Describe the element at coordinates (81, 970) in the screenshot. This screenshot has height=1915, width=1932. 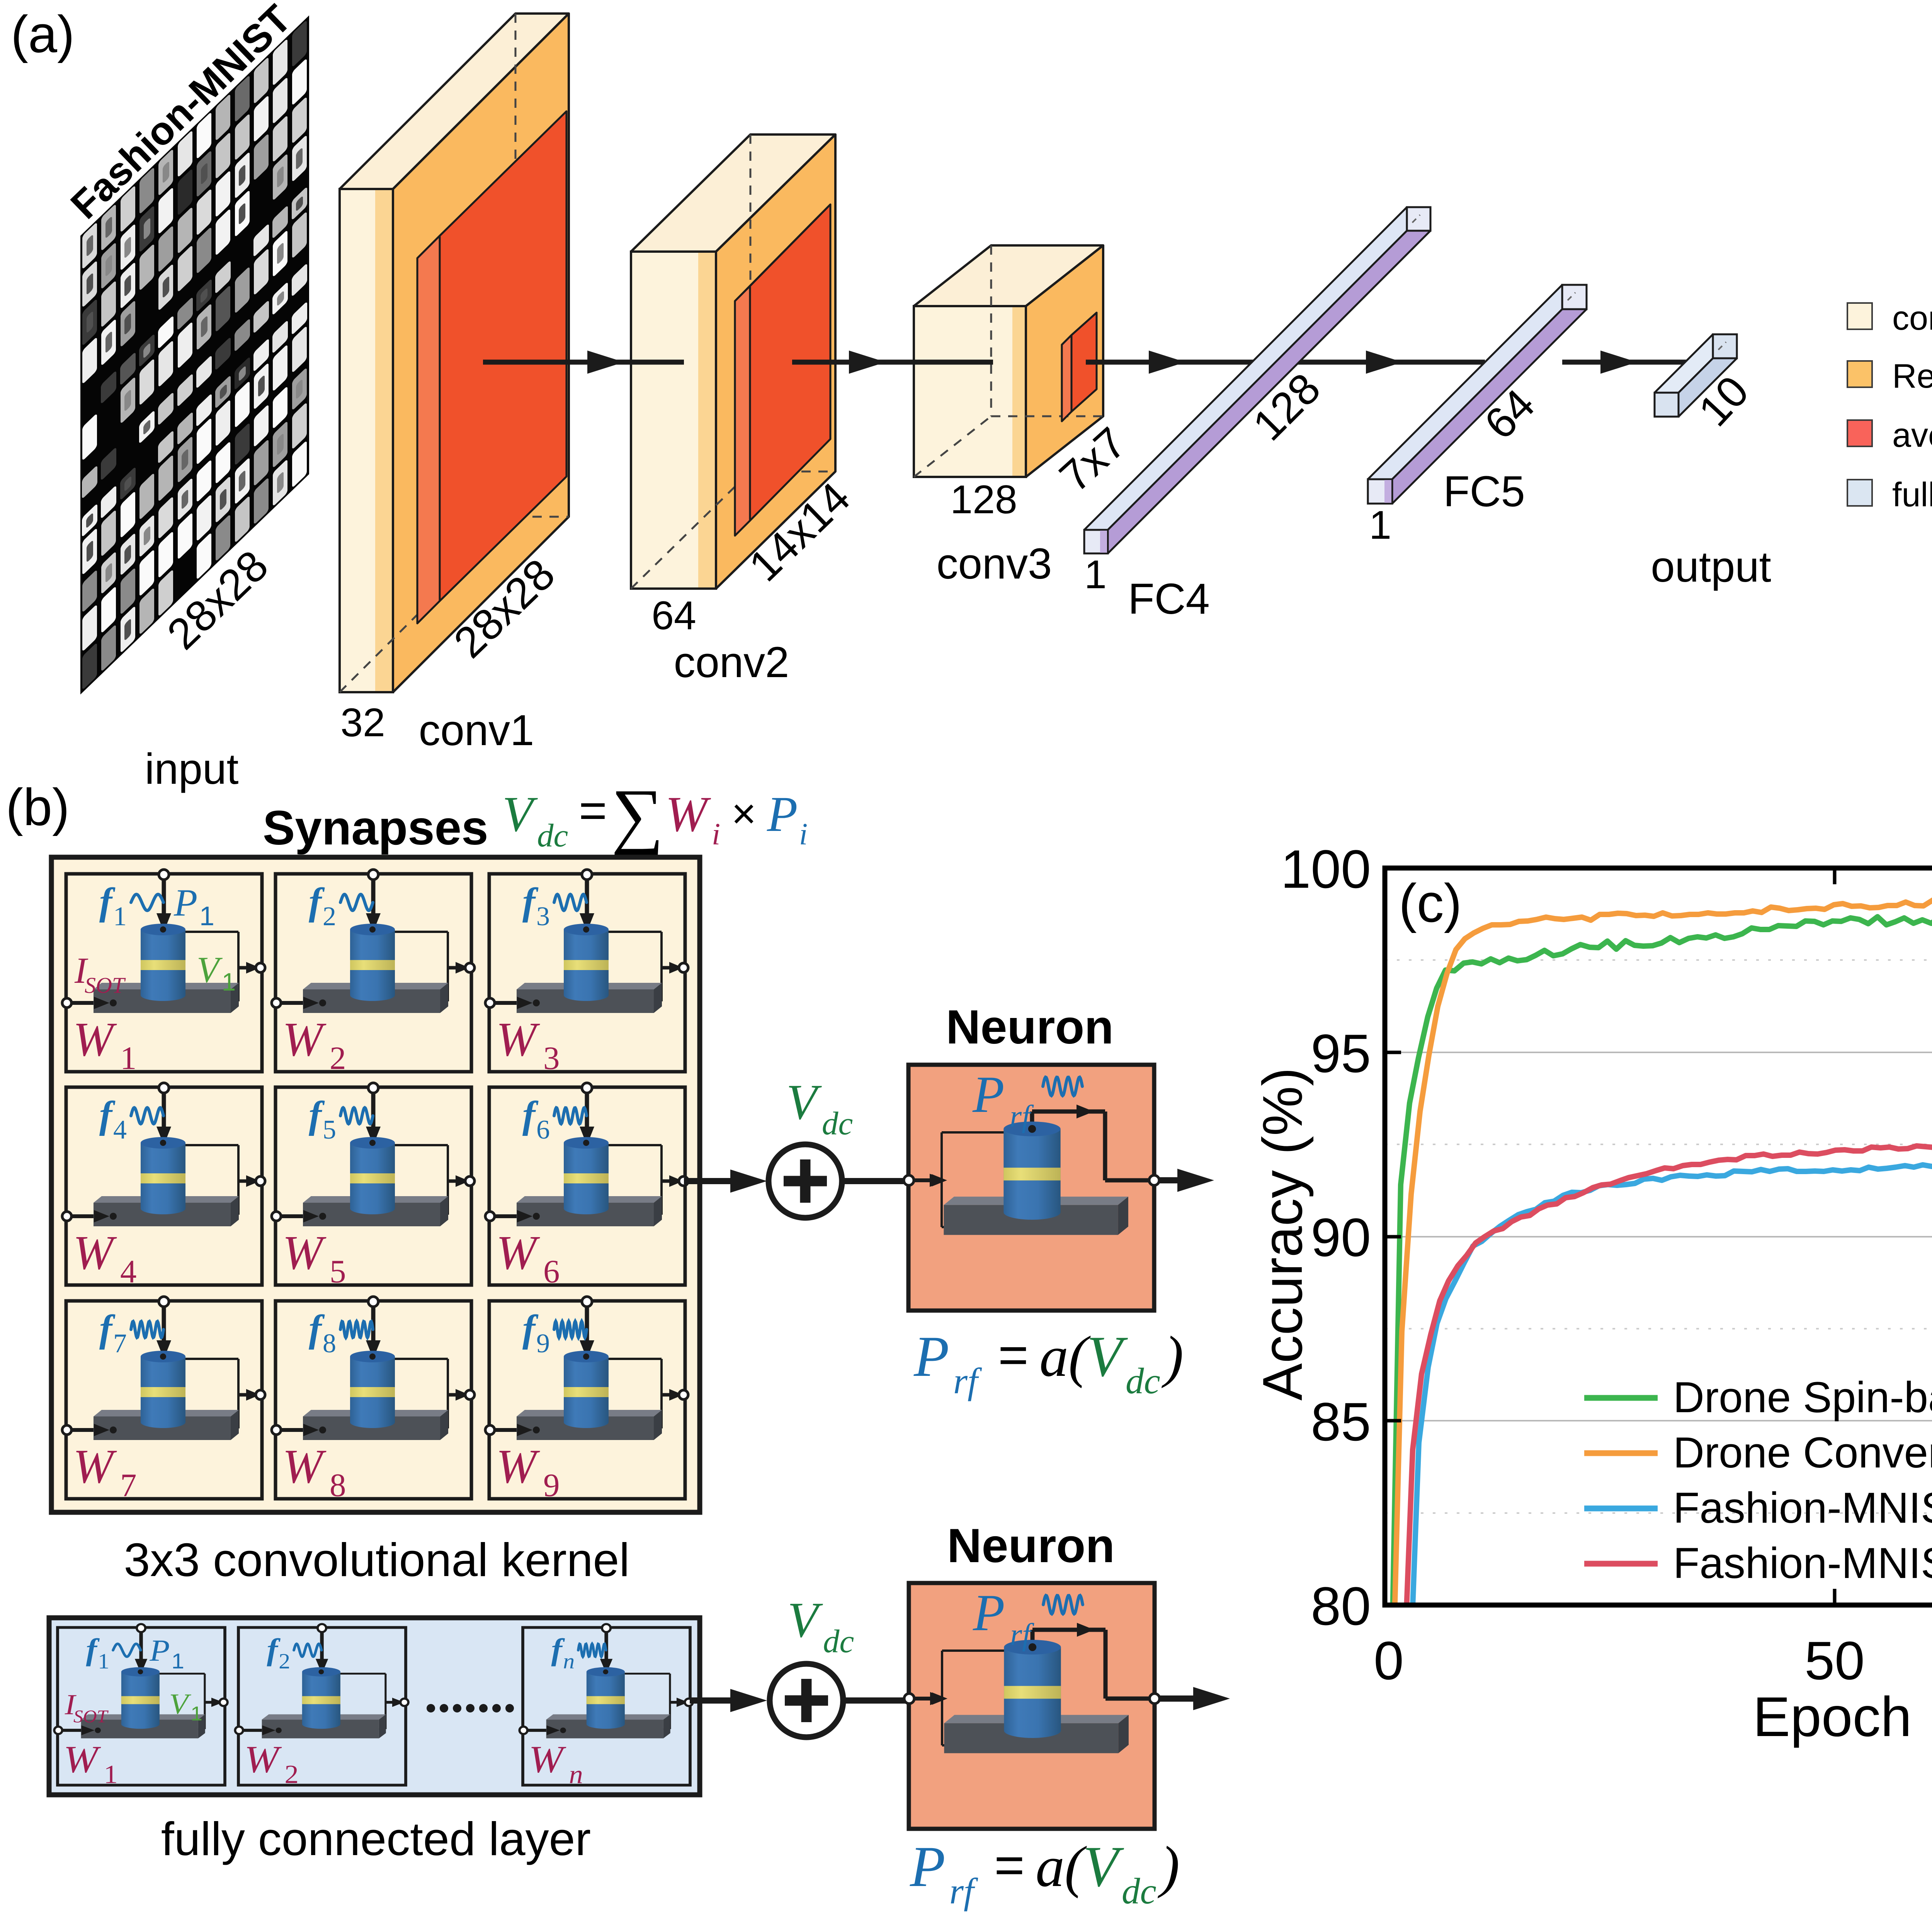
I see `svg-text: I` at that location.